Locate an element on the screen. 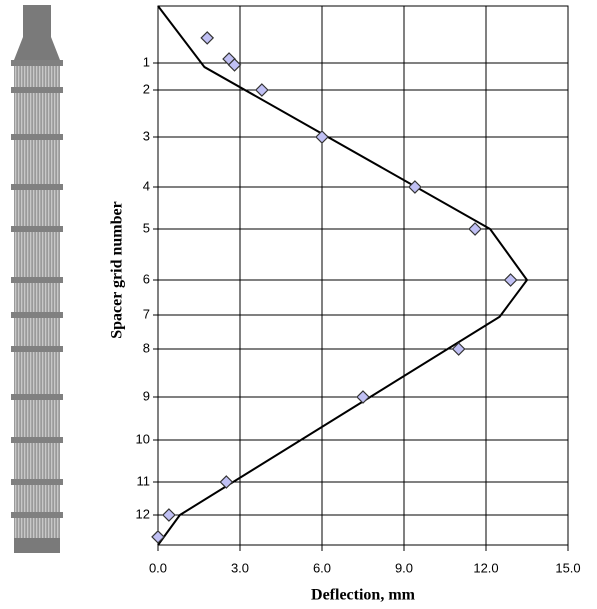  x-tick-label: 9.0 is located at coordinates (404, 567).